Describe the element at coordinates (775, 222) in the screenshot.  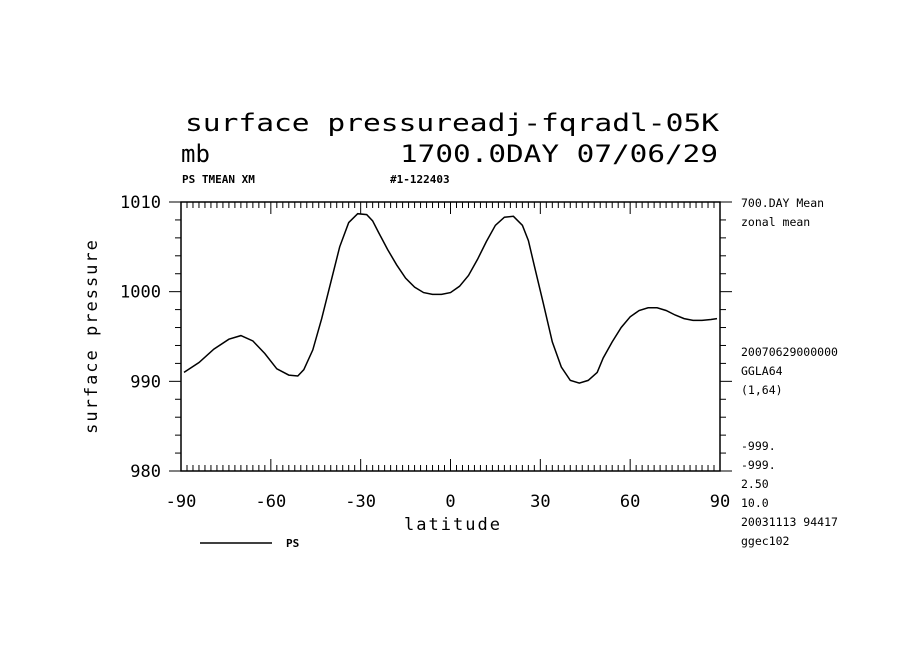
I see `side-info-top-line: zonal mean` at that location.